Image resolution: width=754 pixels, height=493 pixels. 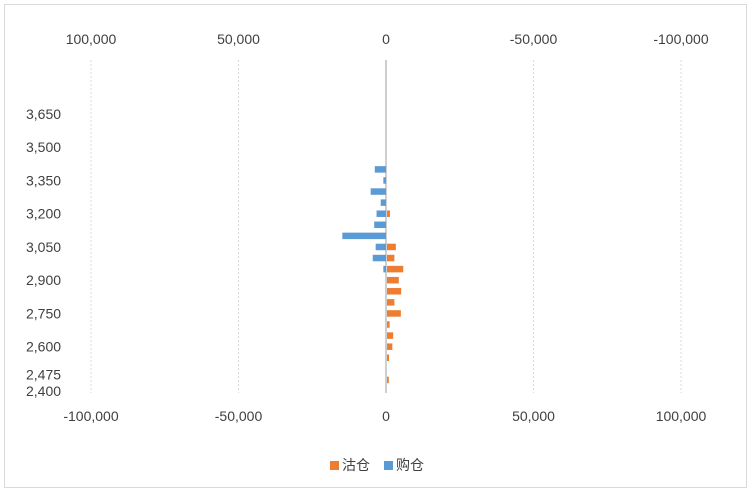 What do you see at coordinates (43, 313) in the screenshot?
I see `y-tick-label: 2,750` at bounding box center [43, 313].